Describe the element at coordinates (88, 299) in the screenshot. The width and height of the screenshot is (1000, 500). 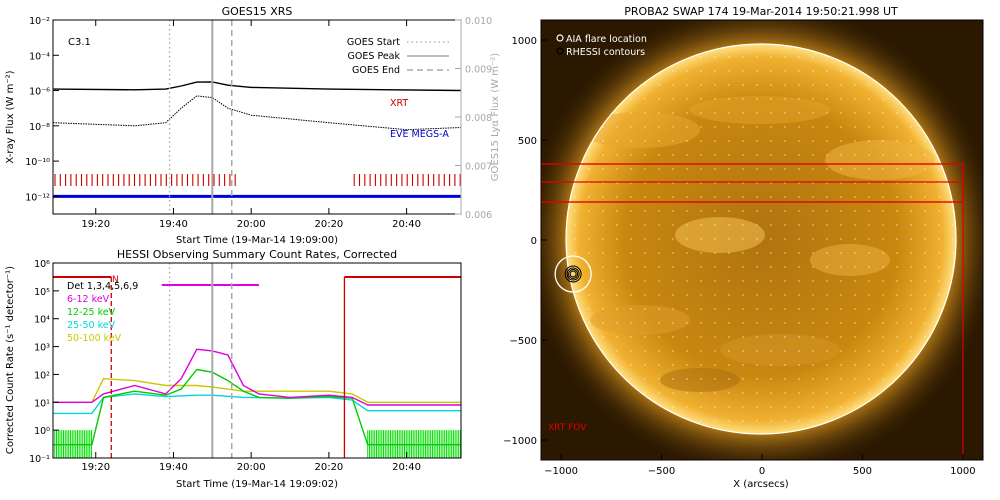
I see `legend-6-12kev: 6-12 keV` at that location.